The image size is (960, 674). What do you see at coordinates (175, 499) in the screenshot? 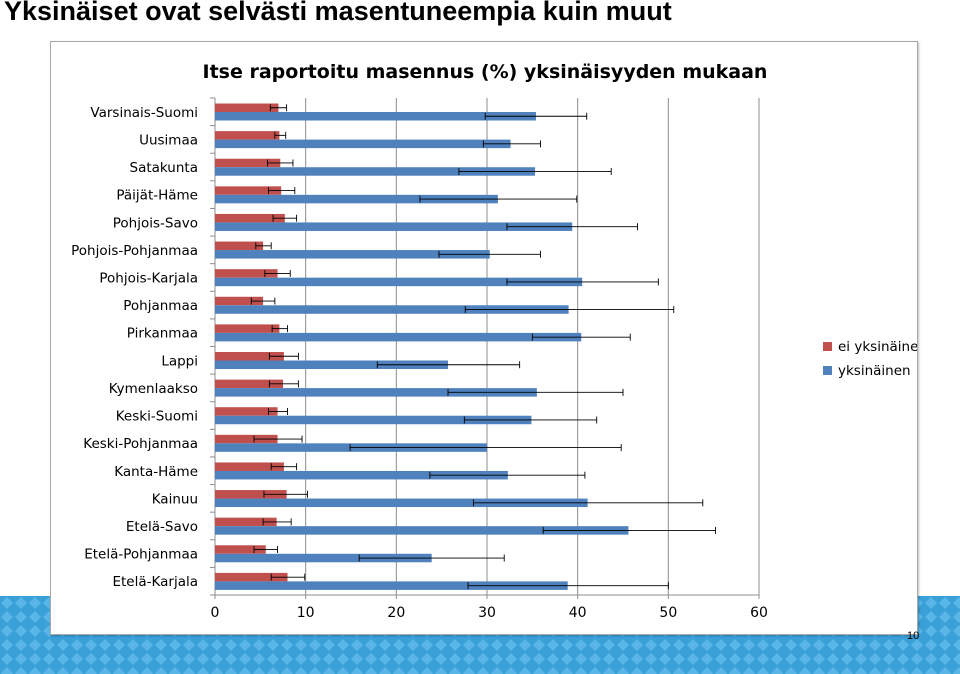
I see `category-label: Kainuu` at bounding box center [175, 499].